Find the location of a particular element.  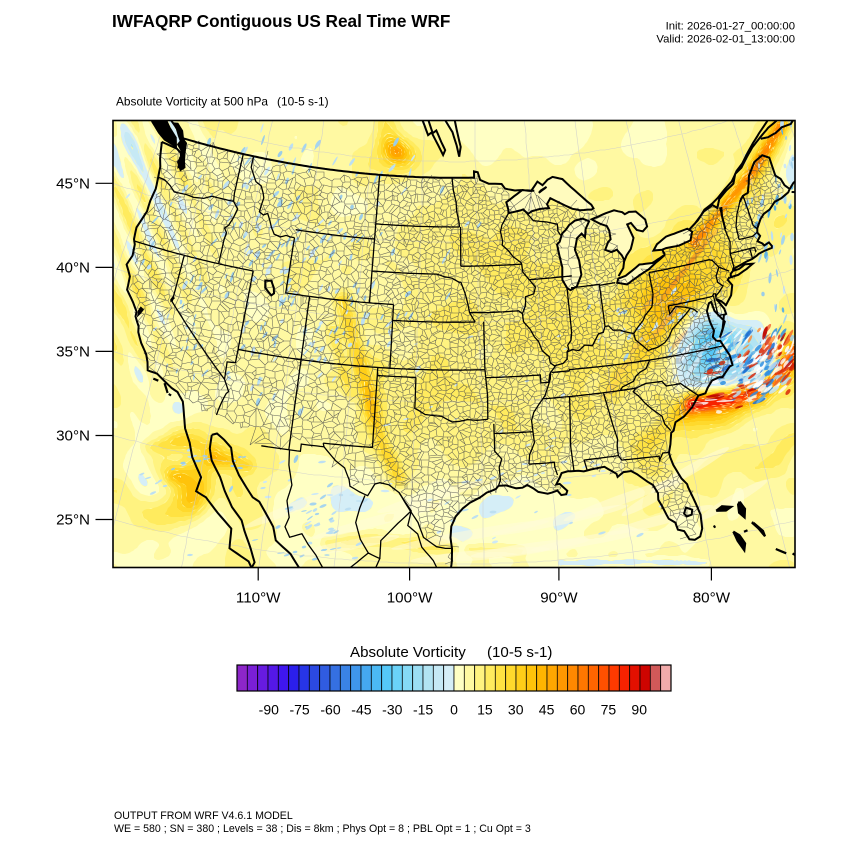

svg-text: -90 is located at coordinates (269, 710).